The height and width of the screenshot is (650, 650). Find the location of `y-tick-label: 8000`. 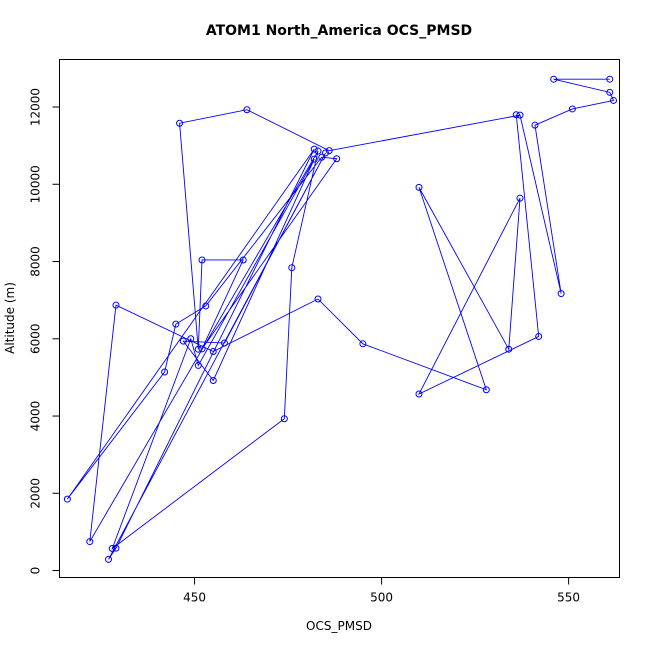

y-tick-label: 8000 is located at coordinates (36, 261).